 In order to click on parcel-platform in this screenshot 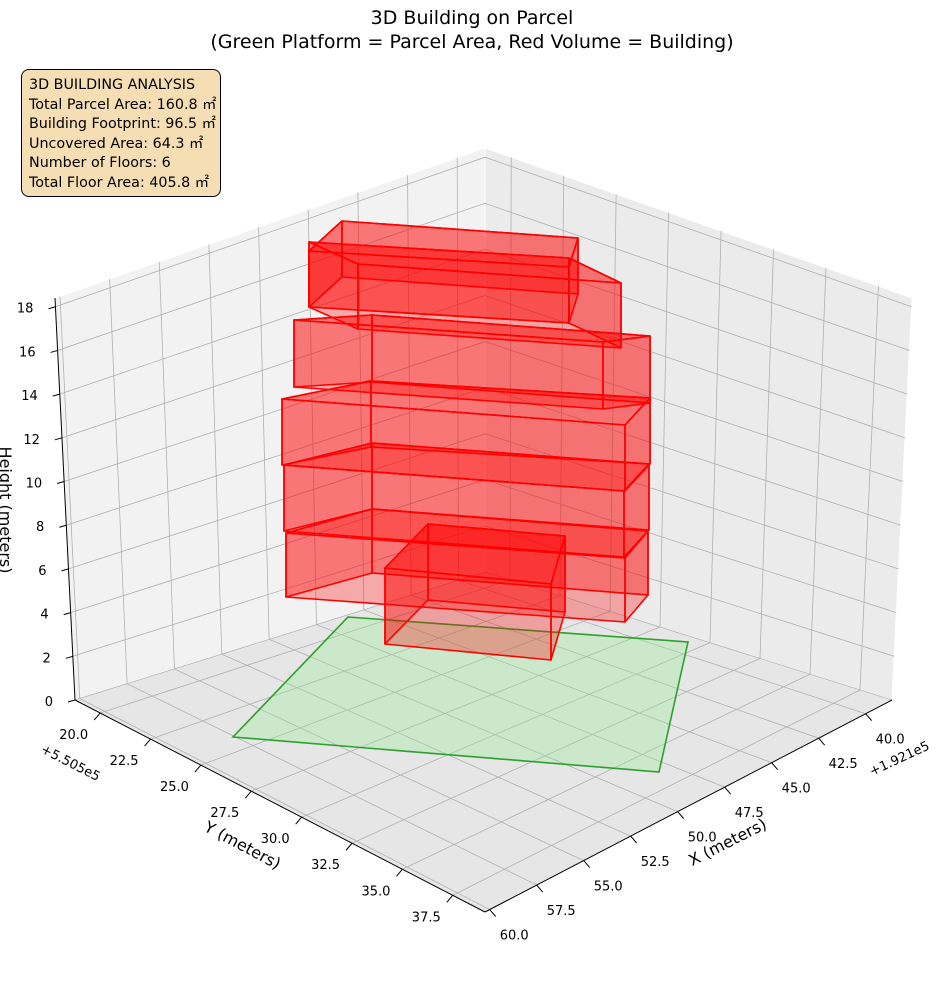, I will do `click(460, 694)`.